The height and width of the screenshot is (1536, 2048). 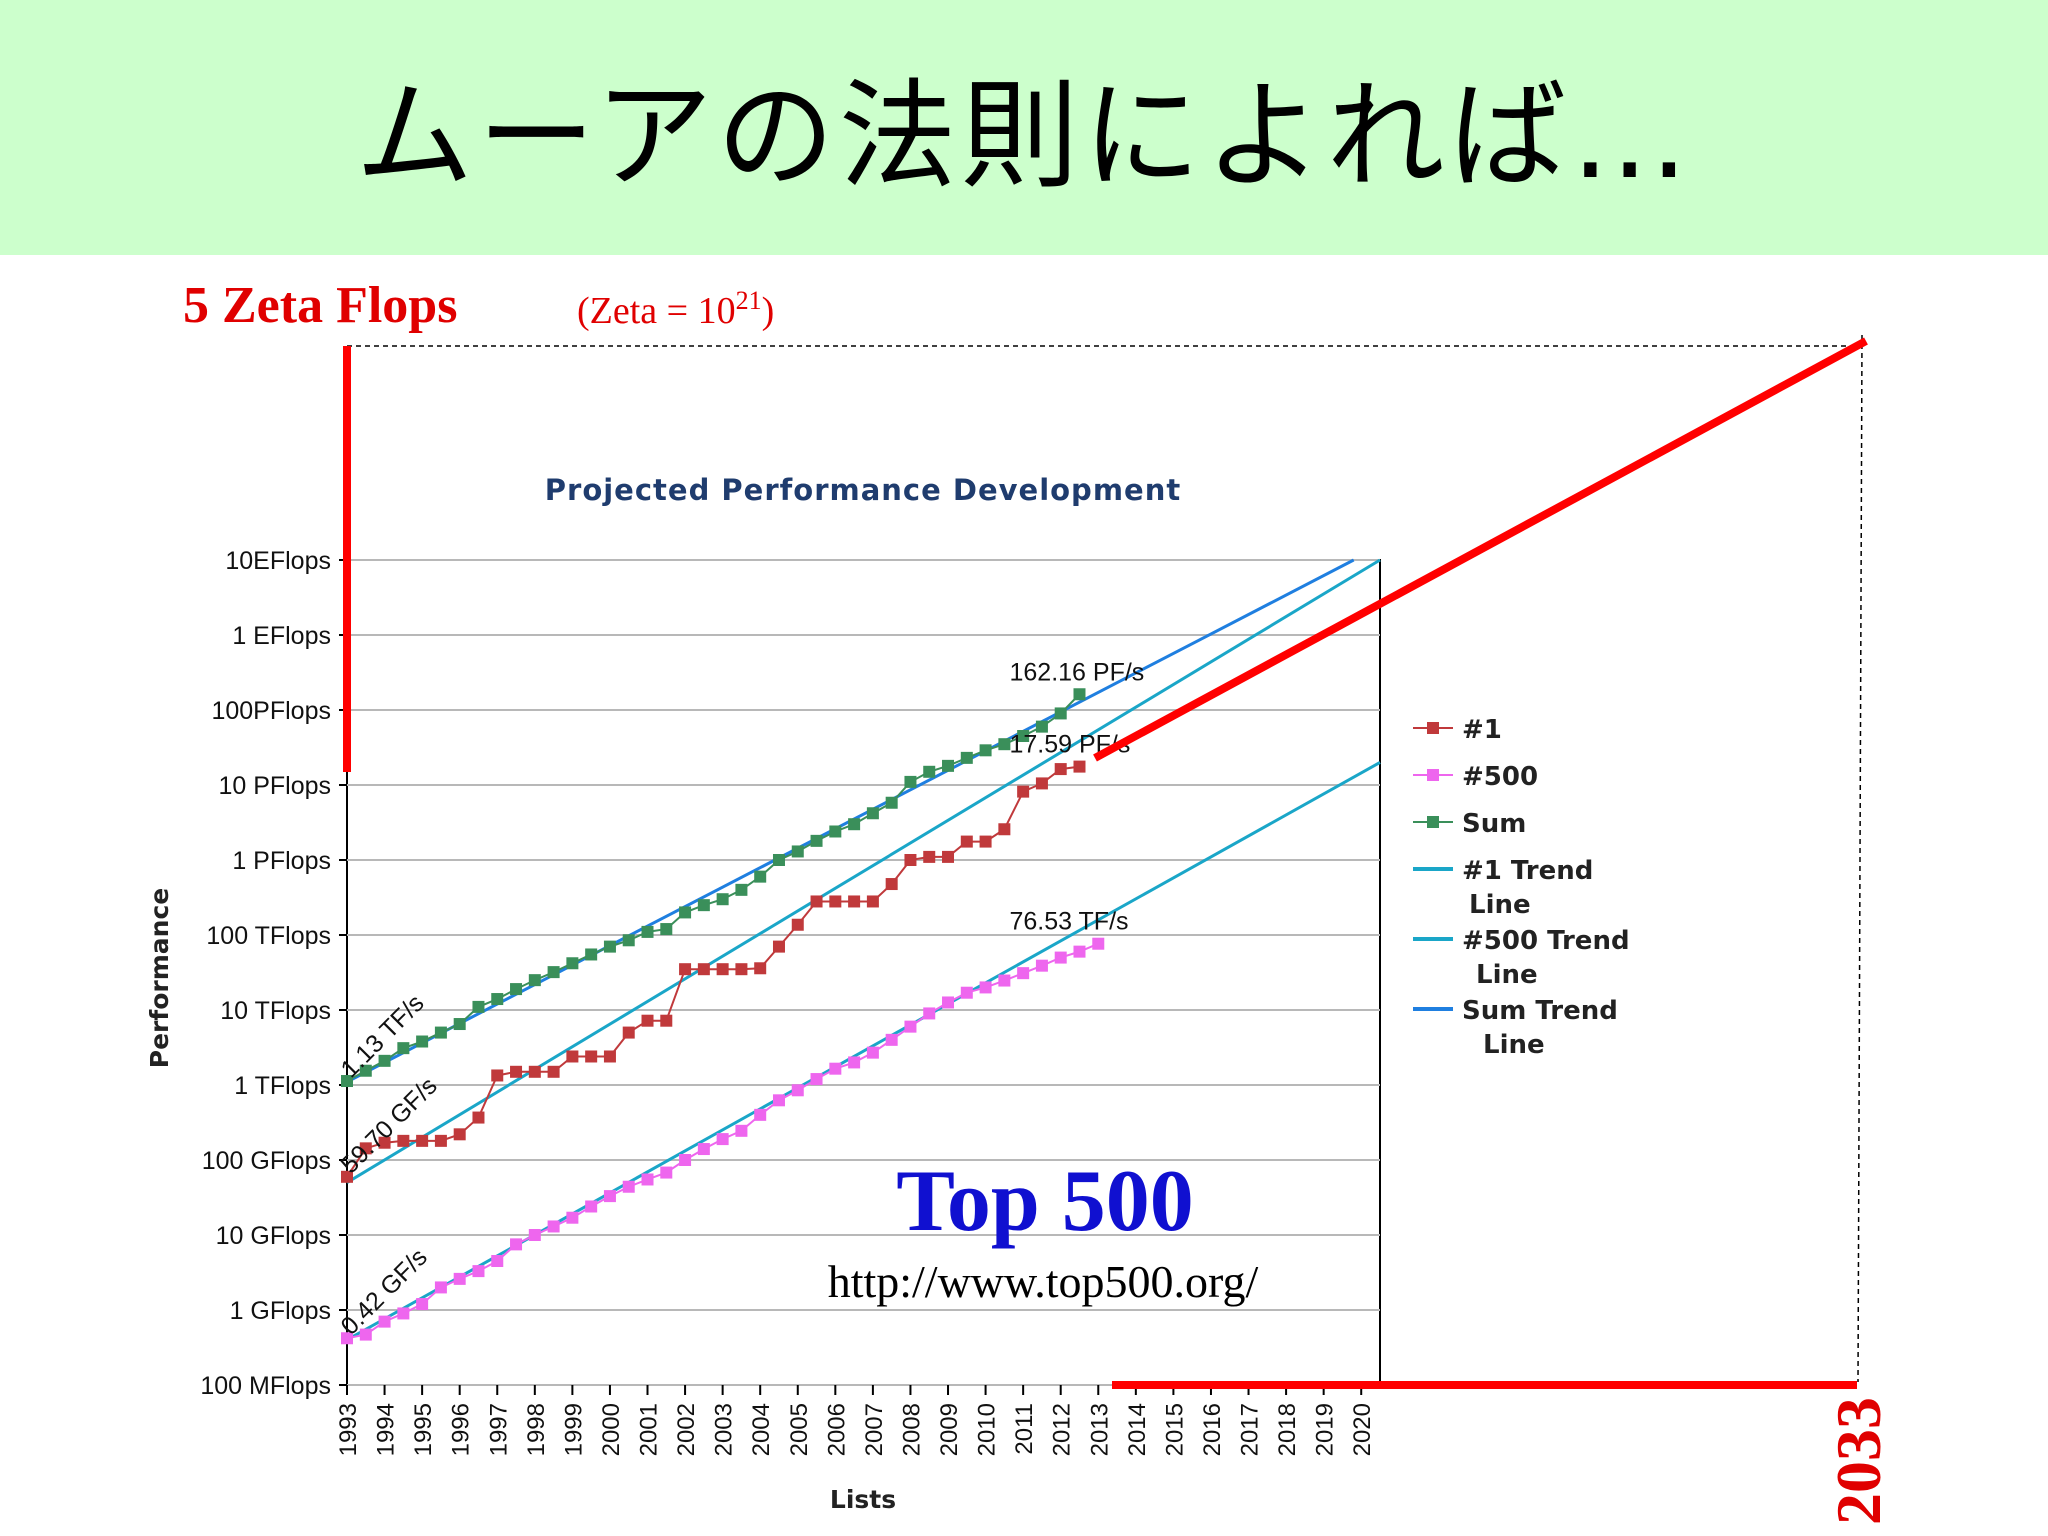 What do you see at coordinates (863, 490) in the screenshot?
I see `chart-title: Projected Performance Development` at bounding box center [863, 490].